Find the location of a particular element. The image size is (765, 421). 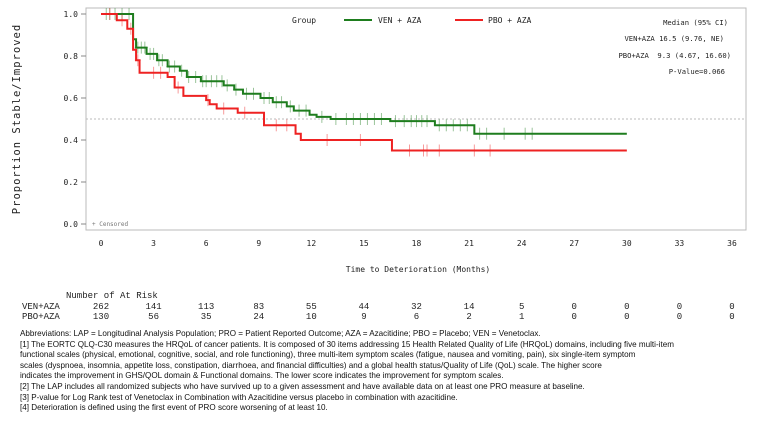

at-risk-count: 24 is located at coordinates (259, 317).